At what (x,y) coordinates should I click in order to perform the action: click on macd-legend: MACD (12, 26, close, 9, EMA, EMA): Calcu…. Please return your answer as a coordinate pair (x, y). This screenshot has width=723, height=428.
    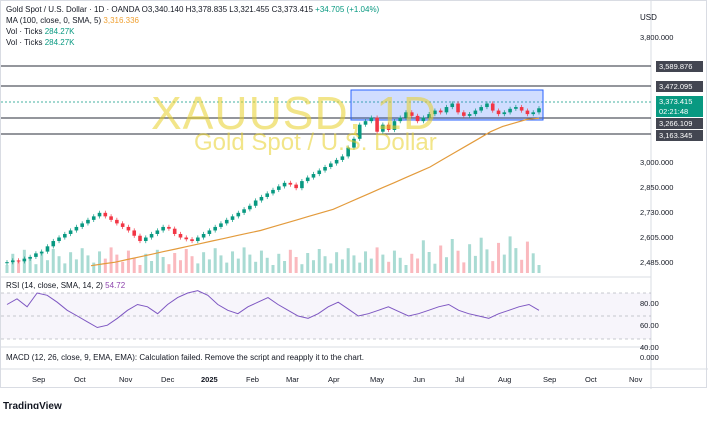
    Looking at the image, I should click on (185, 358).